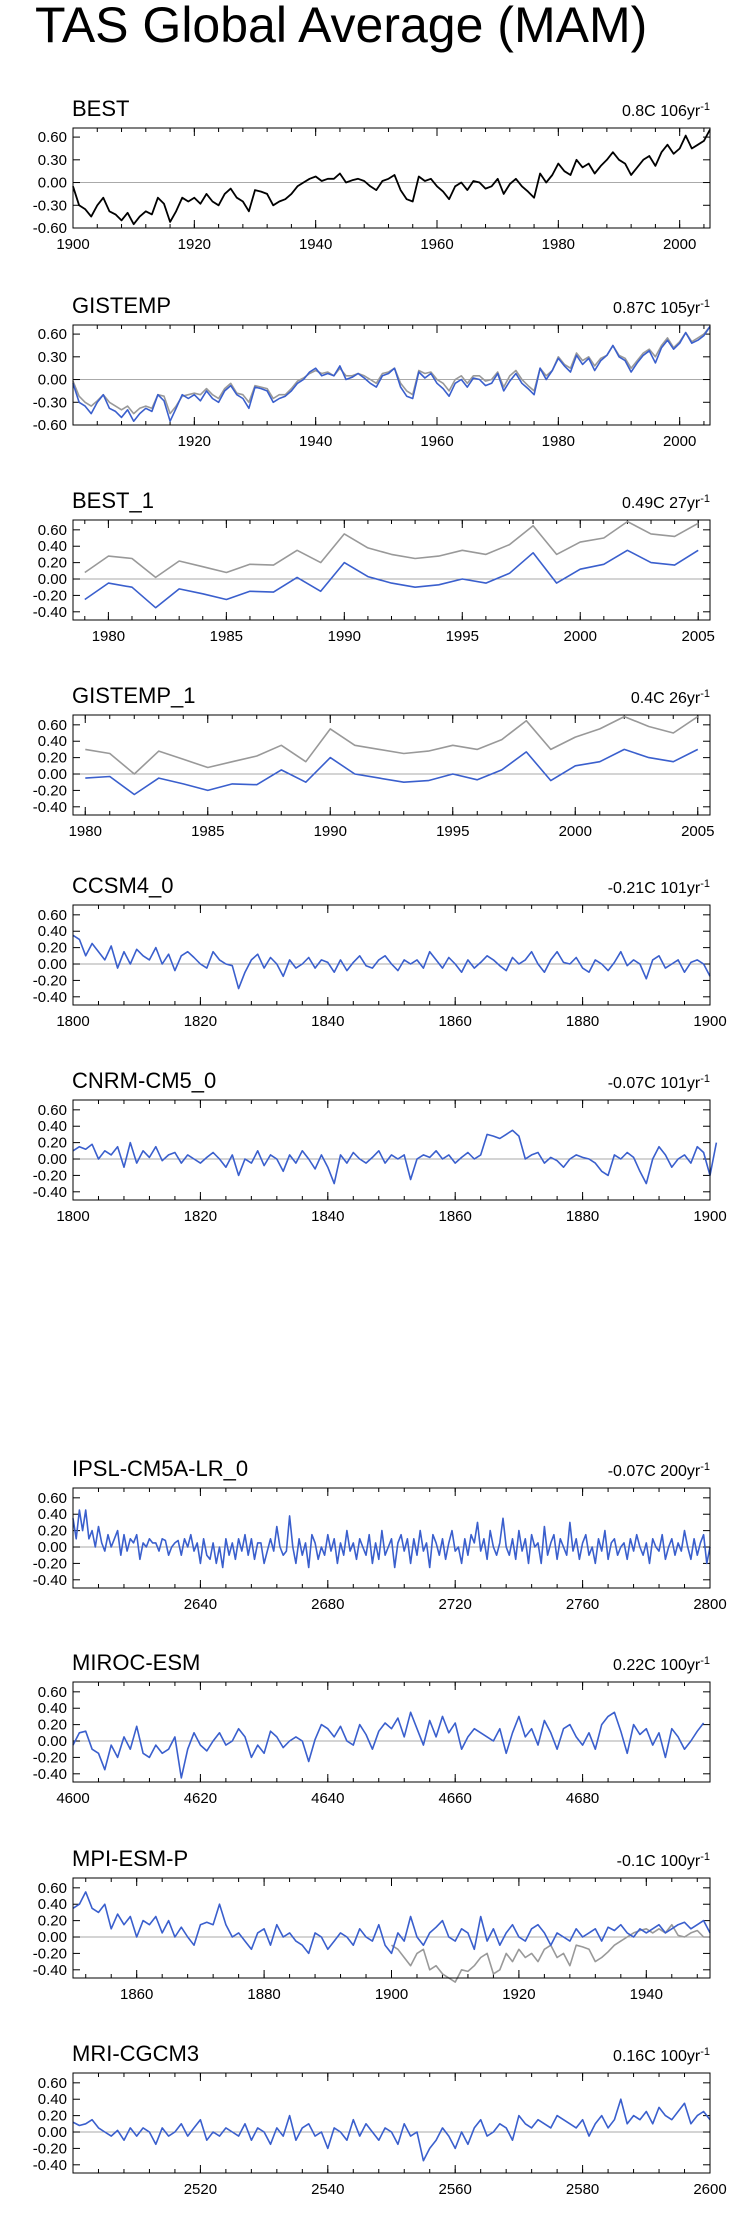 This screenshot has width=738, height=2221. I want to click on trend-years: 101yr, so click(680, 888).